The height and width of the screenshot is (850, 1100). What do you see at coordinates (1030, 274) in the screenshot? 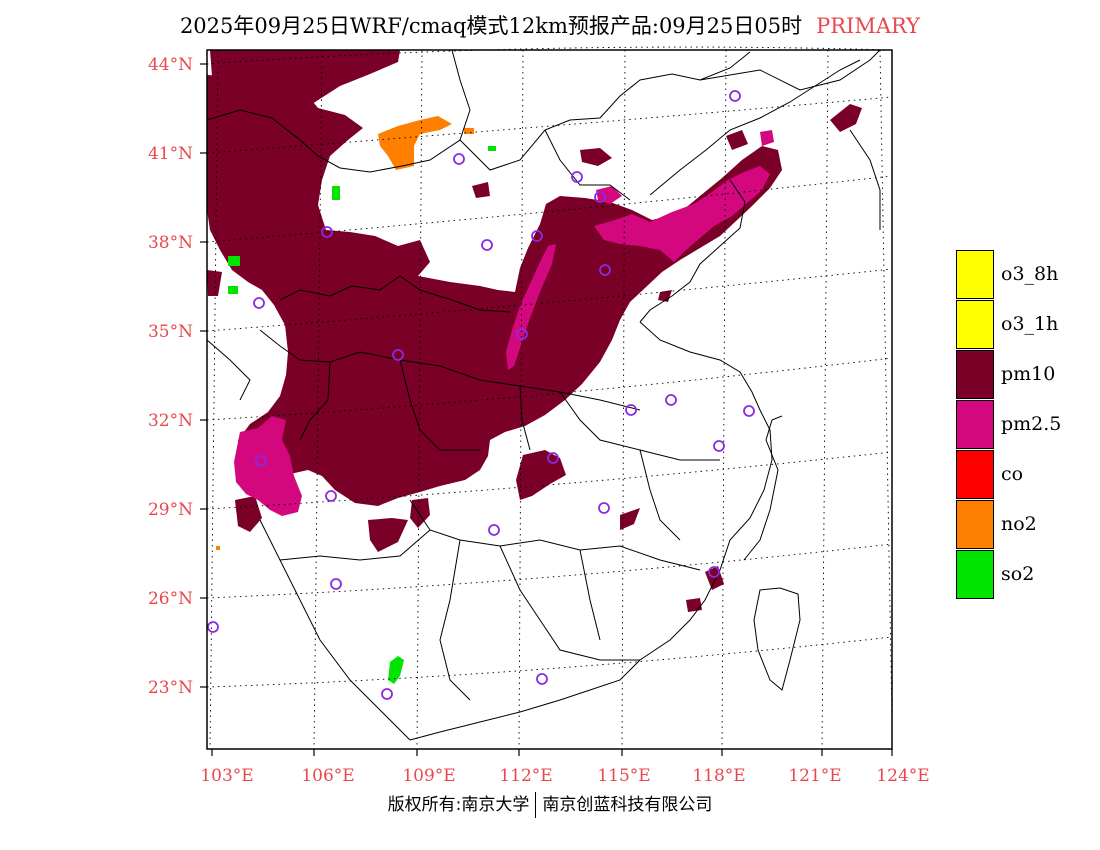
I see `legend-label: o3_8h` at bounding box center [1030, 274].